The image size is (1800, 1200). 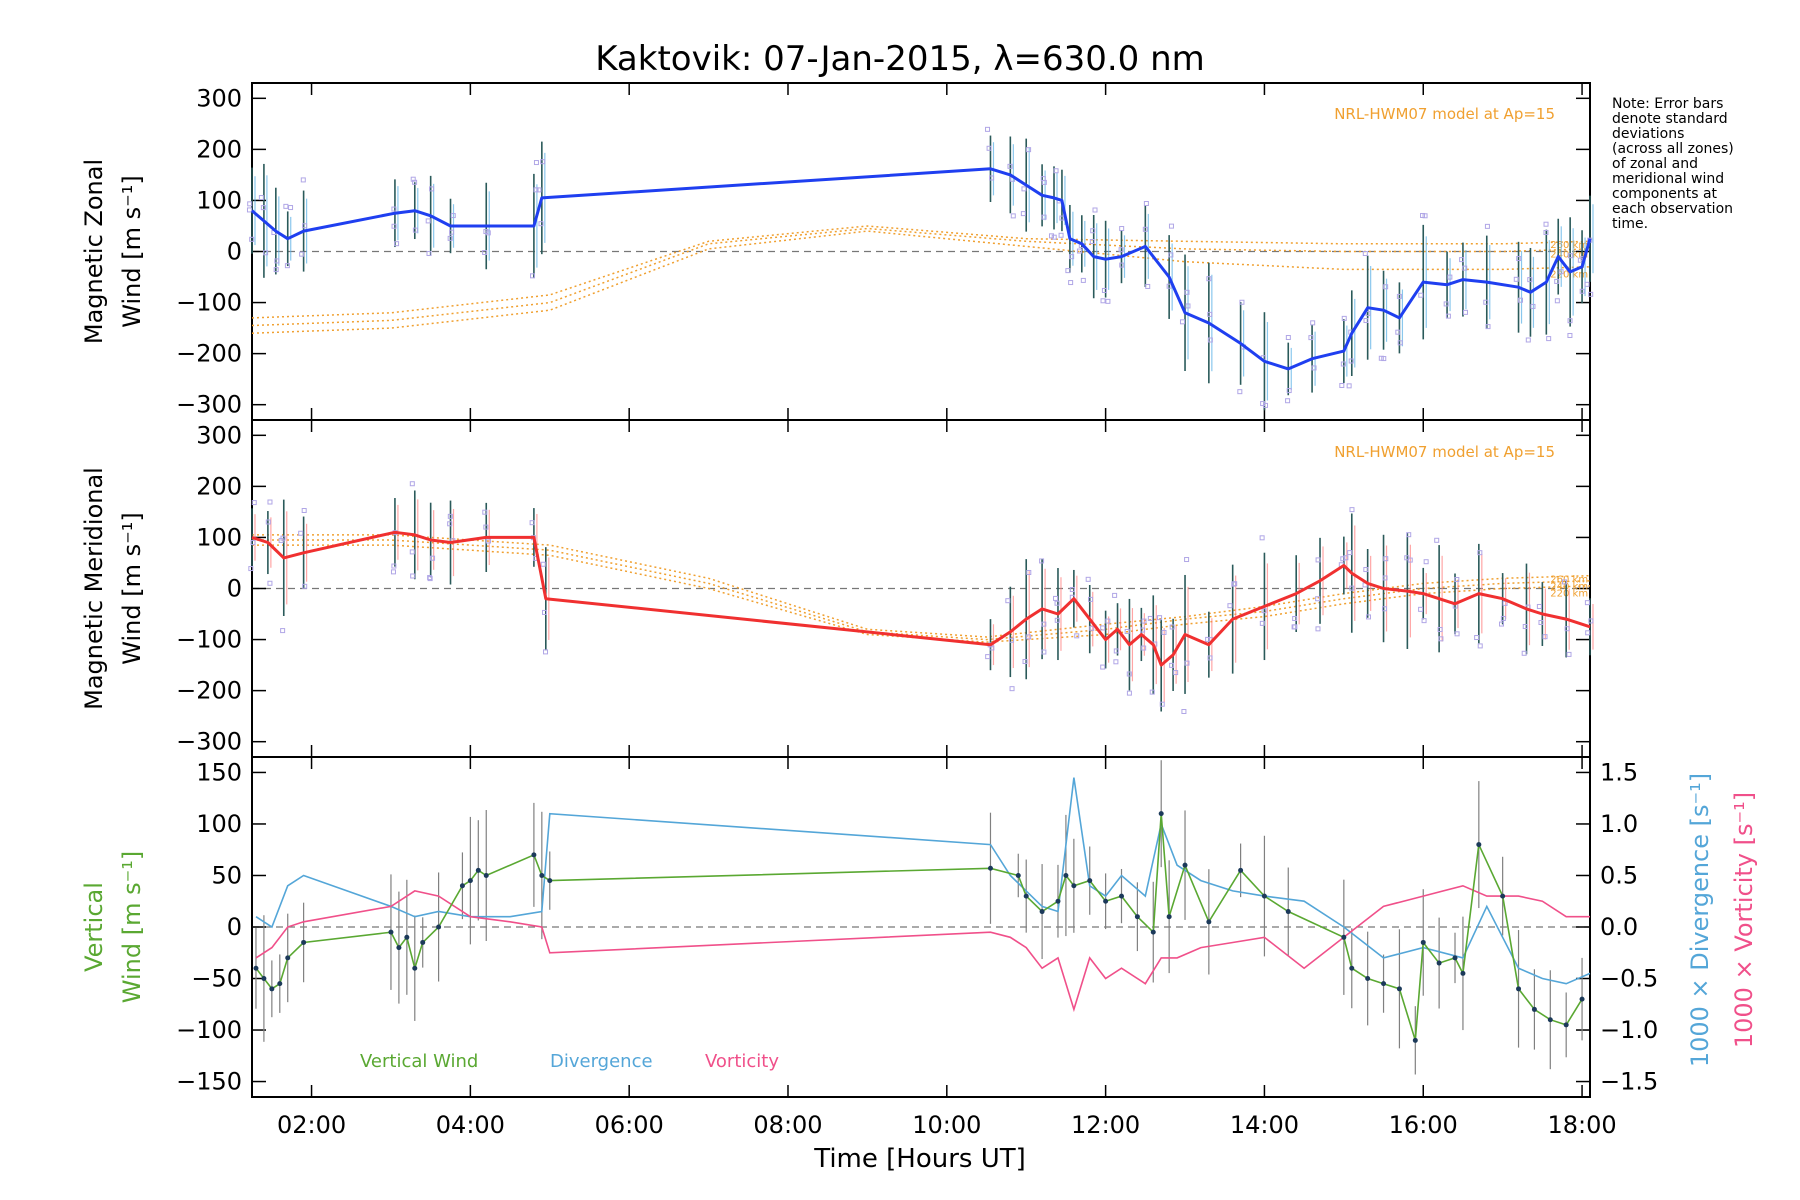 I want to click on y-tick-label: −50, so click(x=216, y=979).